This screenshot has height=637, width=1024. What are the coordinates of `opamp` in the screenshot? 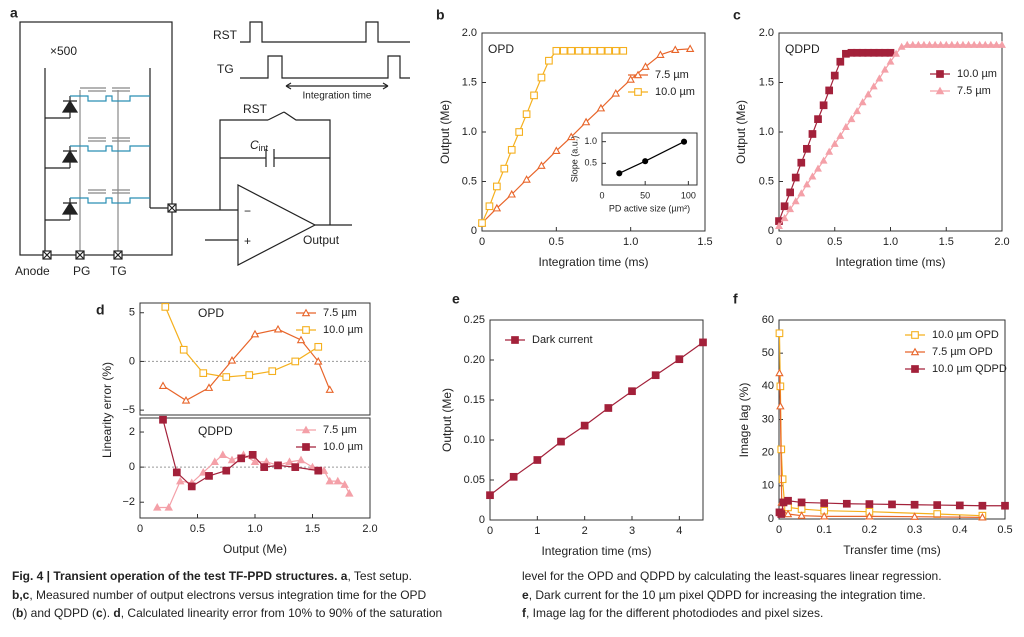 It's located at (277, 225).